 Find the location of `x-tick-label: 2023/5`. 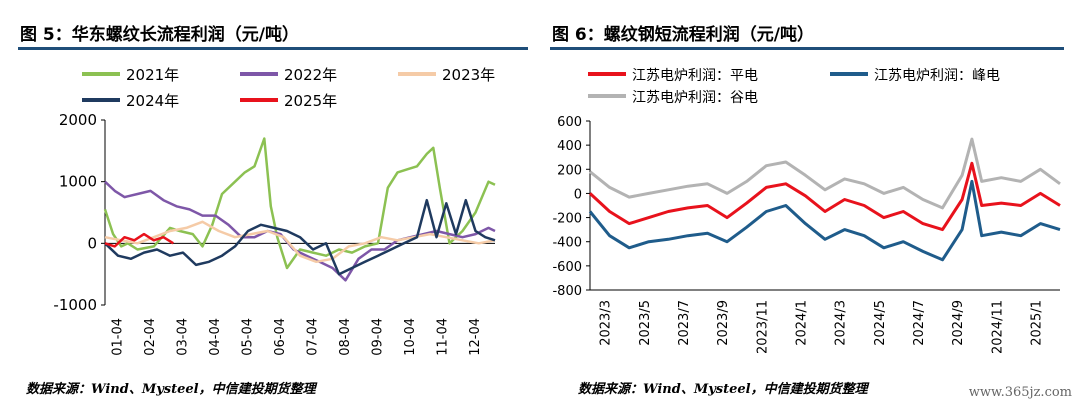

x-tick-label: 2023/5 is located at coordinates (645, 323).